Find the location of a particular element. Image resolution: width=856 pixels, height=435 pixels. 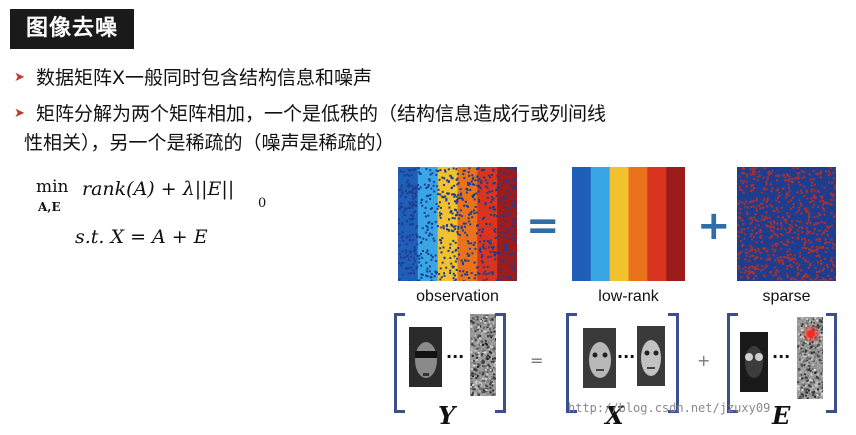

bullet-2-line2: 性相关），另一个是稀疏的（噪声是稀疏的） is located at coordinates (209, 143).